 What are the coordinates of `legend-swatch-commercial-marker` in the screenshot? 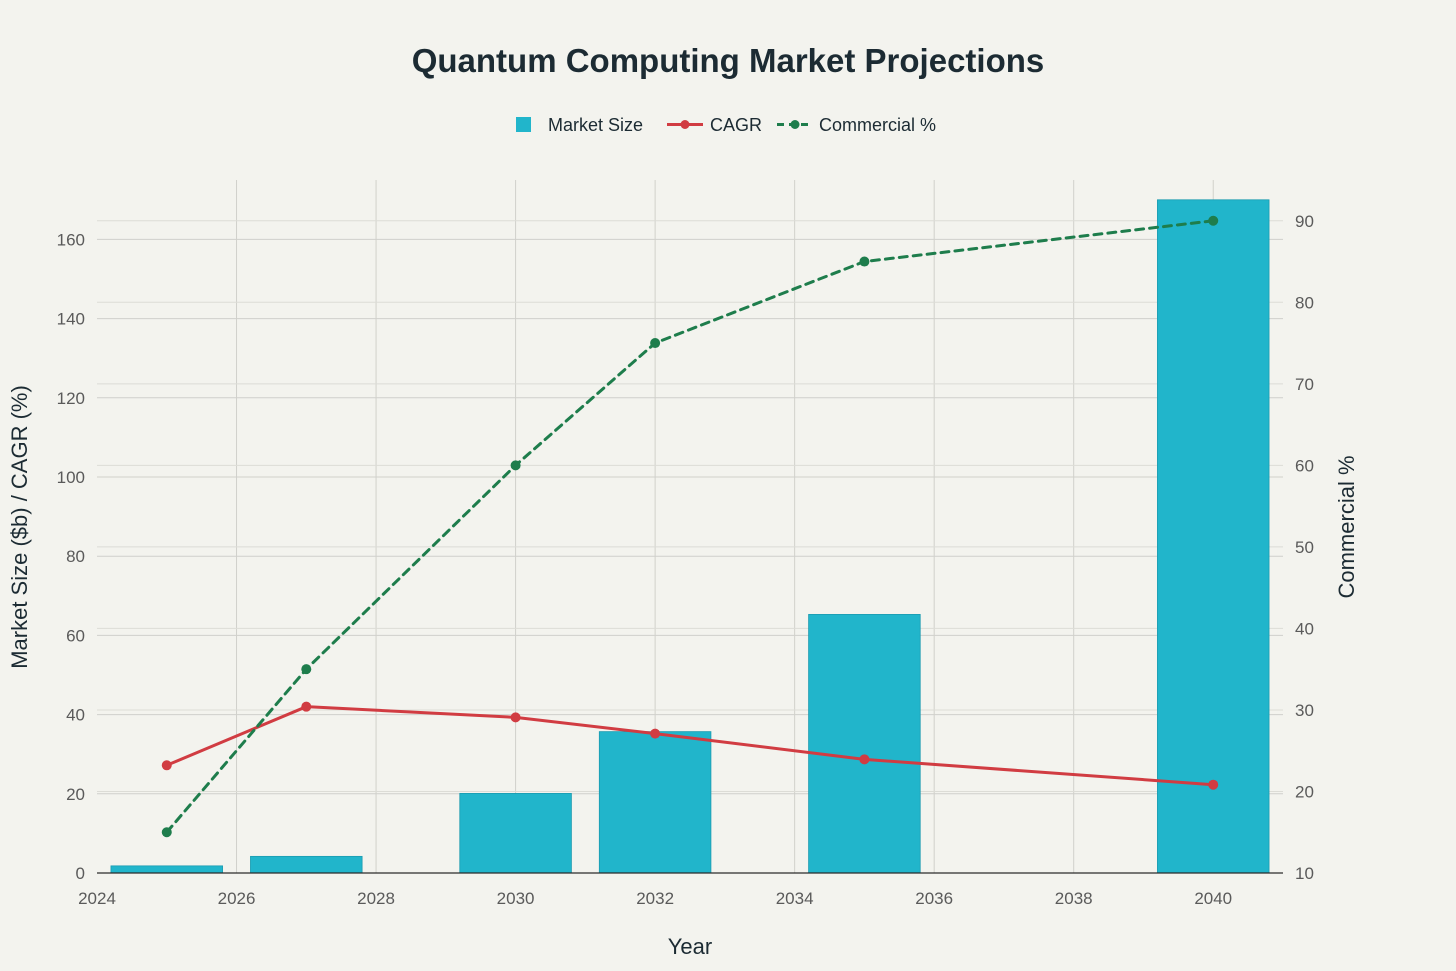 It's located at (795, 124).